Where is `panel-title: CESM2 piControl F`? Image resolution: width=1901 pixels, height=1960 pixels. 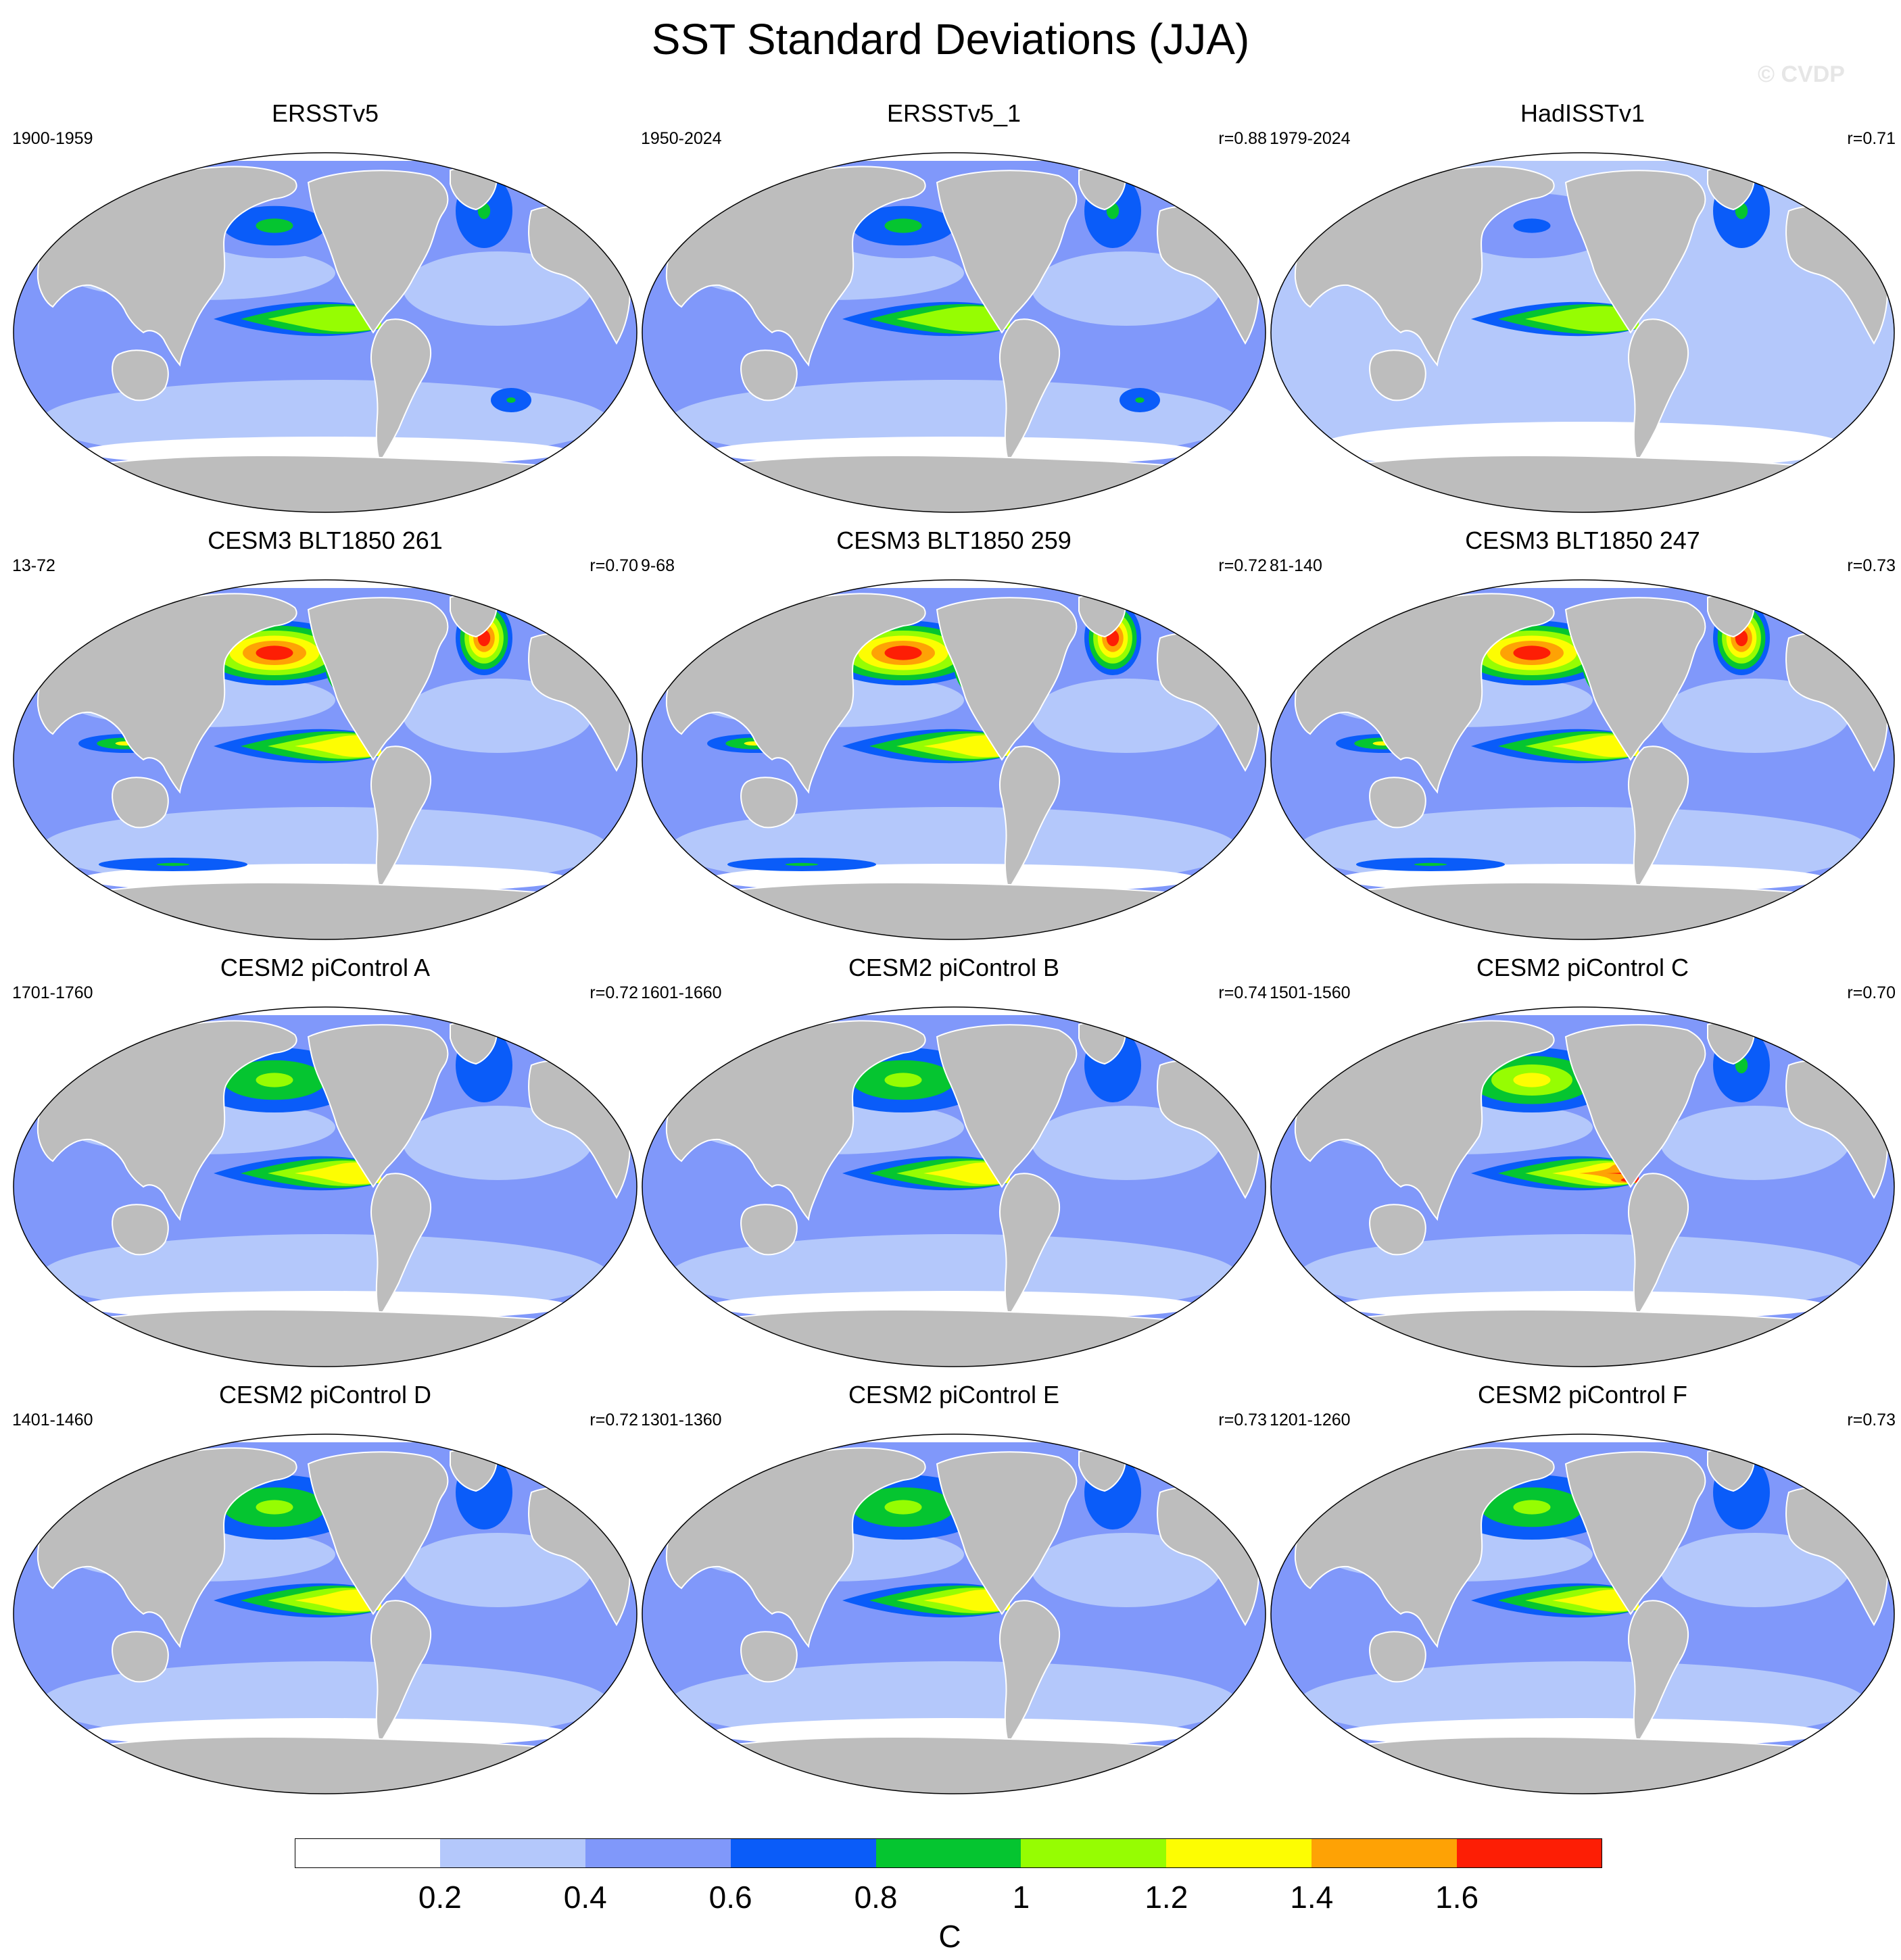
panel-title: CESM2 piControl F is located at coordinates (1582, 1394).